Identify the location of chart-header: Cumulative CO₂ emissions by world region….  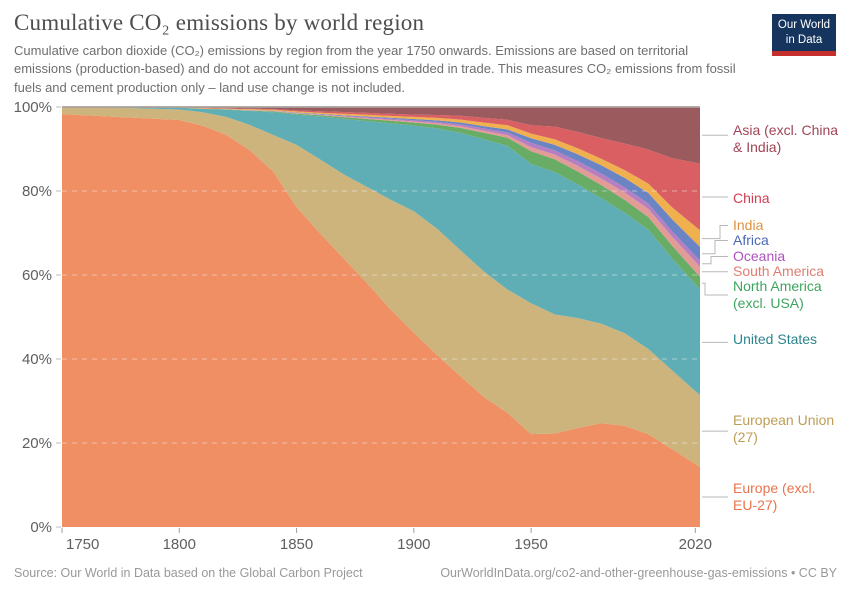
(384, 52).